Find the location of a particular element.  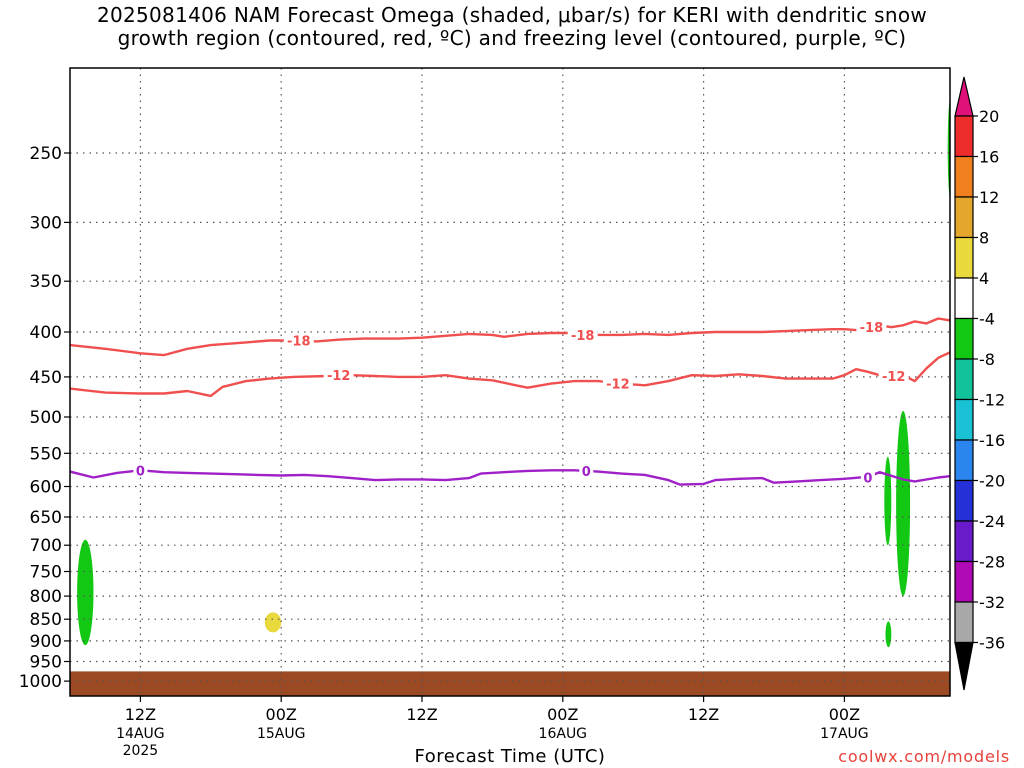

colorbar-label-11: -28 is located at coordinates (992, 562).